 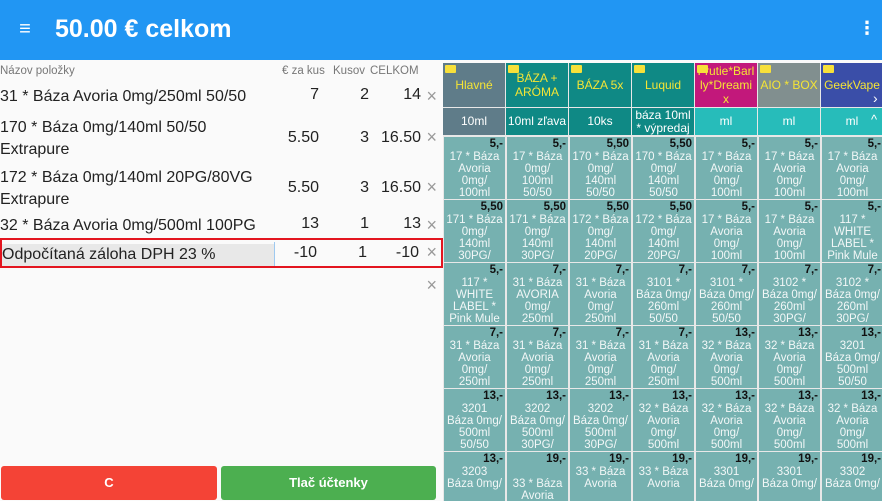 I want to click on hamburger-icon: ≡, so click(x=25, y=29).